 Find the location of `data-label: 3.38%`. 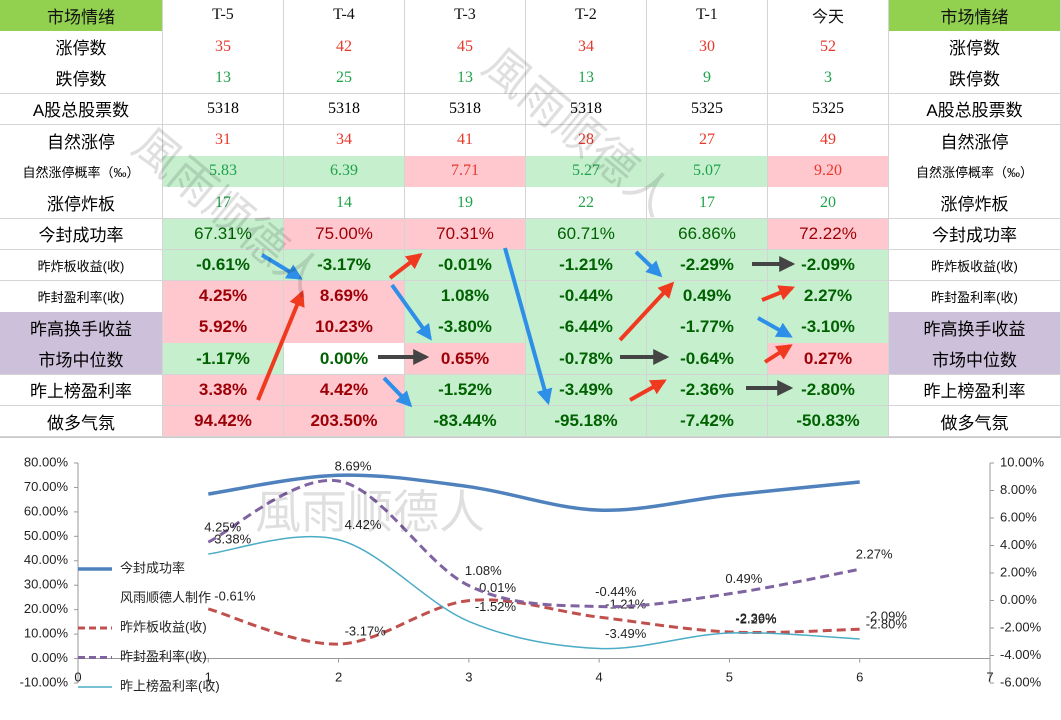

data-label: 3.38% is located at coordinates (232, 538).